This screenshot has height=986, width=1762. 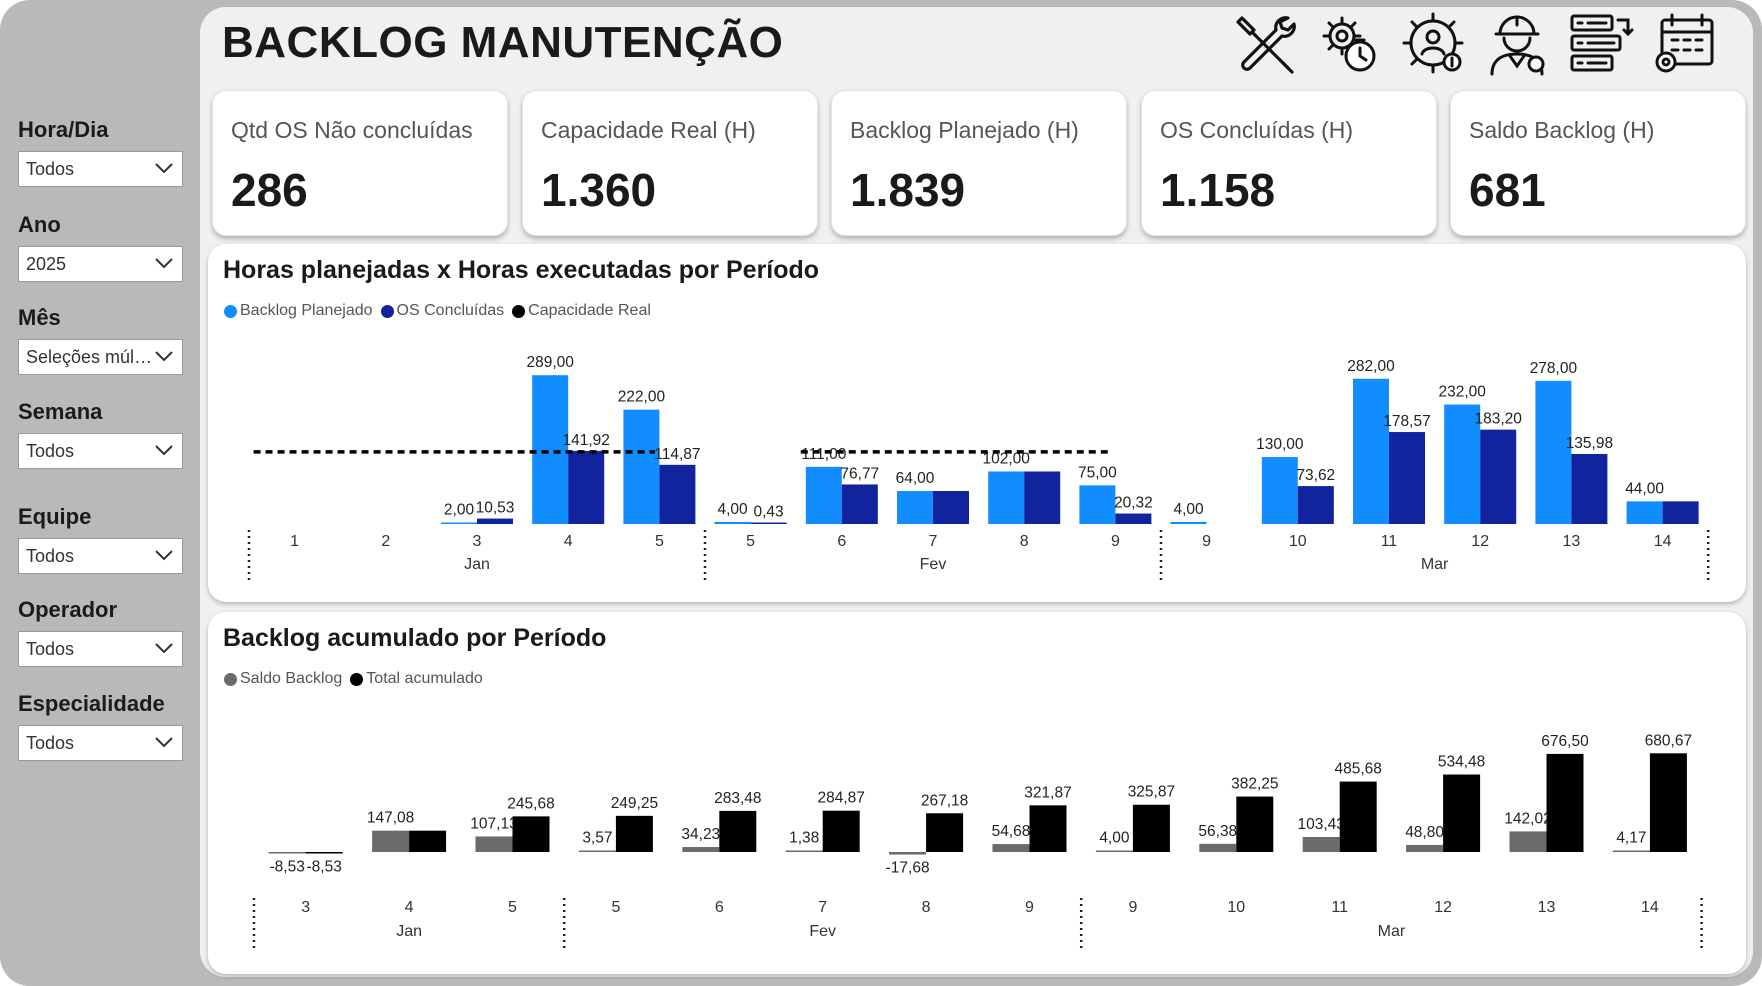 I want to click on kpi-card-os-concluidas: OS Concluídas (H) 1.158, so click(x=1289, y=163).